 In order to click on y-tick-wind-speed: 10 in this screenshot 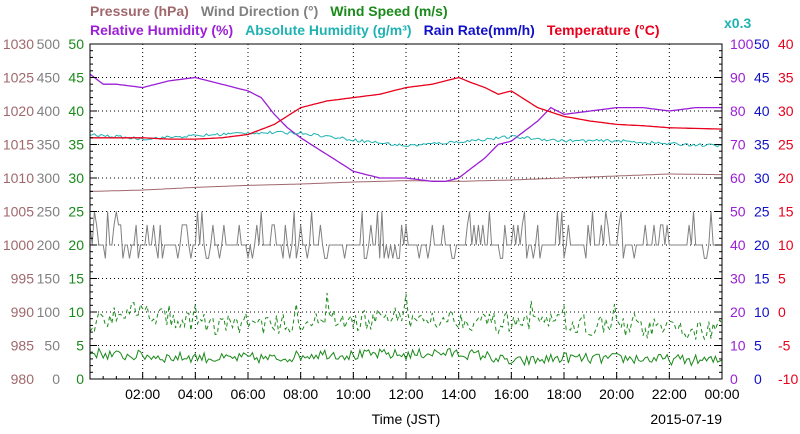, I will do `click(76, 312)`.